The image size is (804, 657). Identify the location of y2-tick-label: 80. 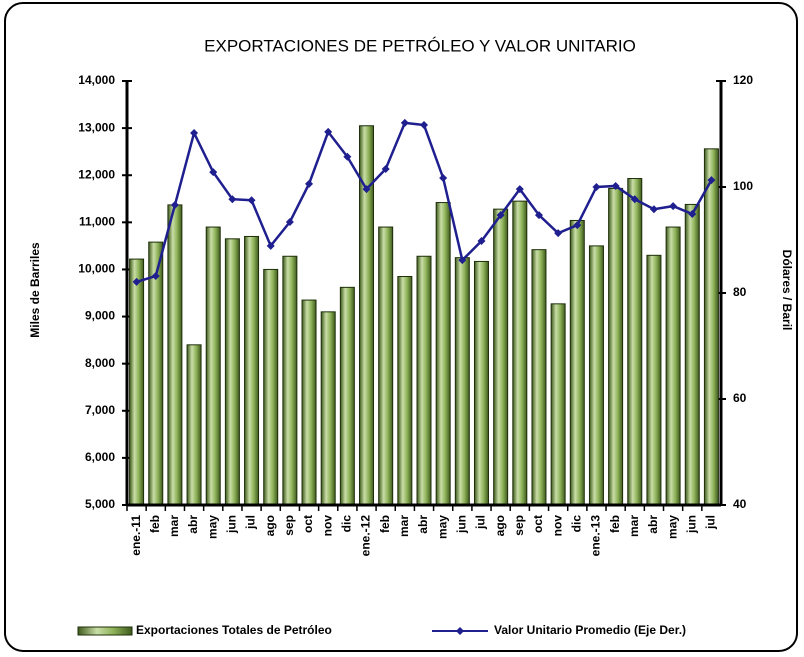
(740, 292).